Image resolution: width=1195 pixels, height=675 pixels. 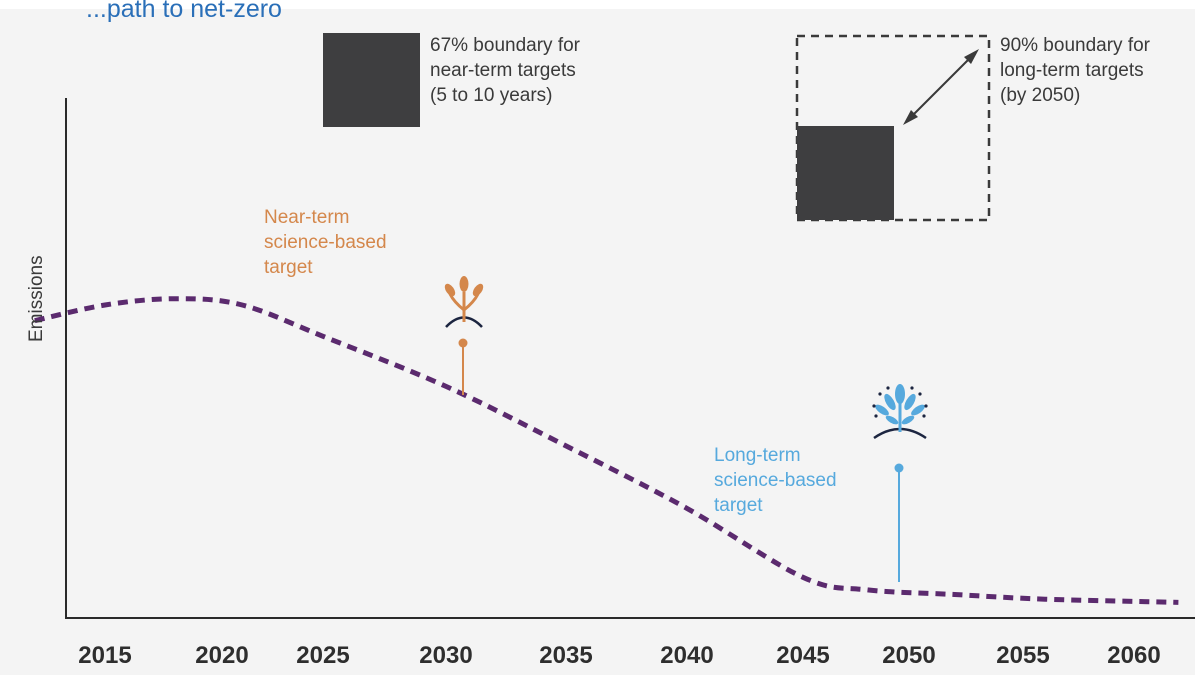 I want to click on near-boundary-line-2: near-term targets, so click(x=503, y=70).